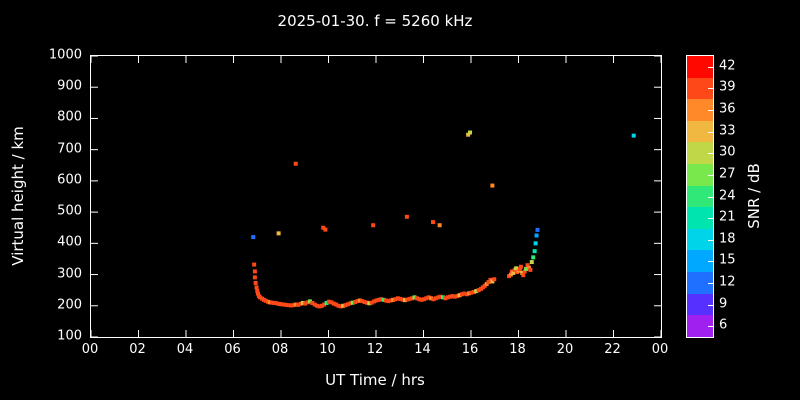 This screenshot has height=400, width=800. What do you see at coordinates (727, 87) in the screenshot?
I see `colorbar-tick-label: 39` at bounding box center [727, 87].